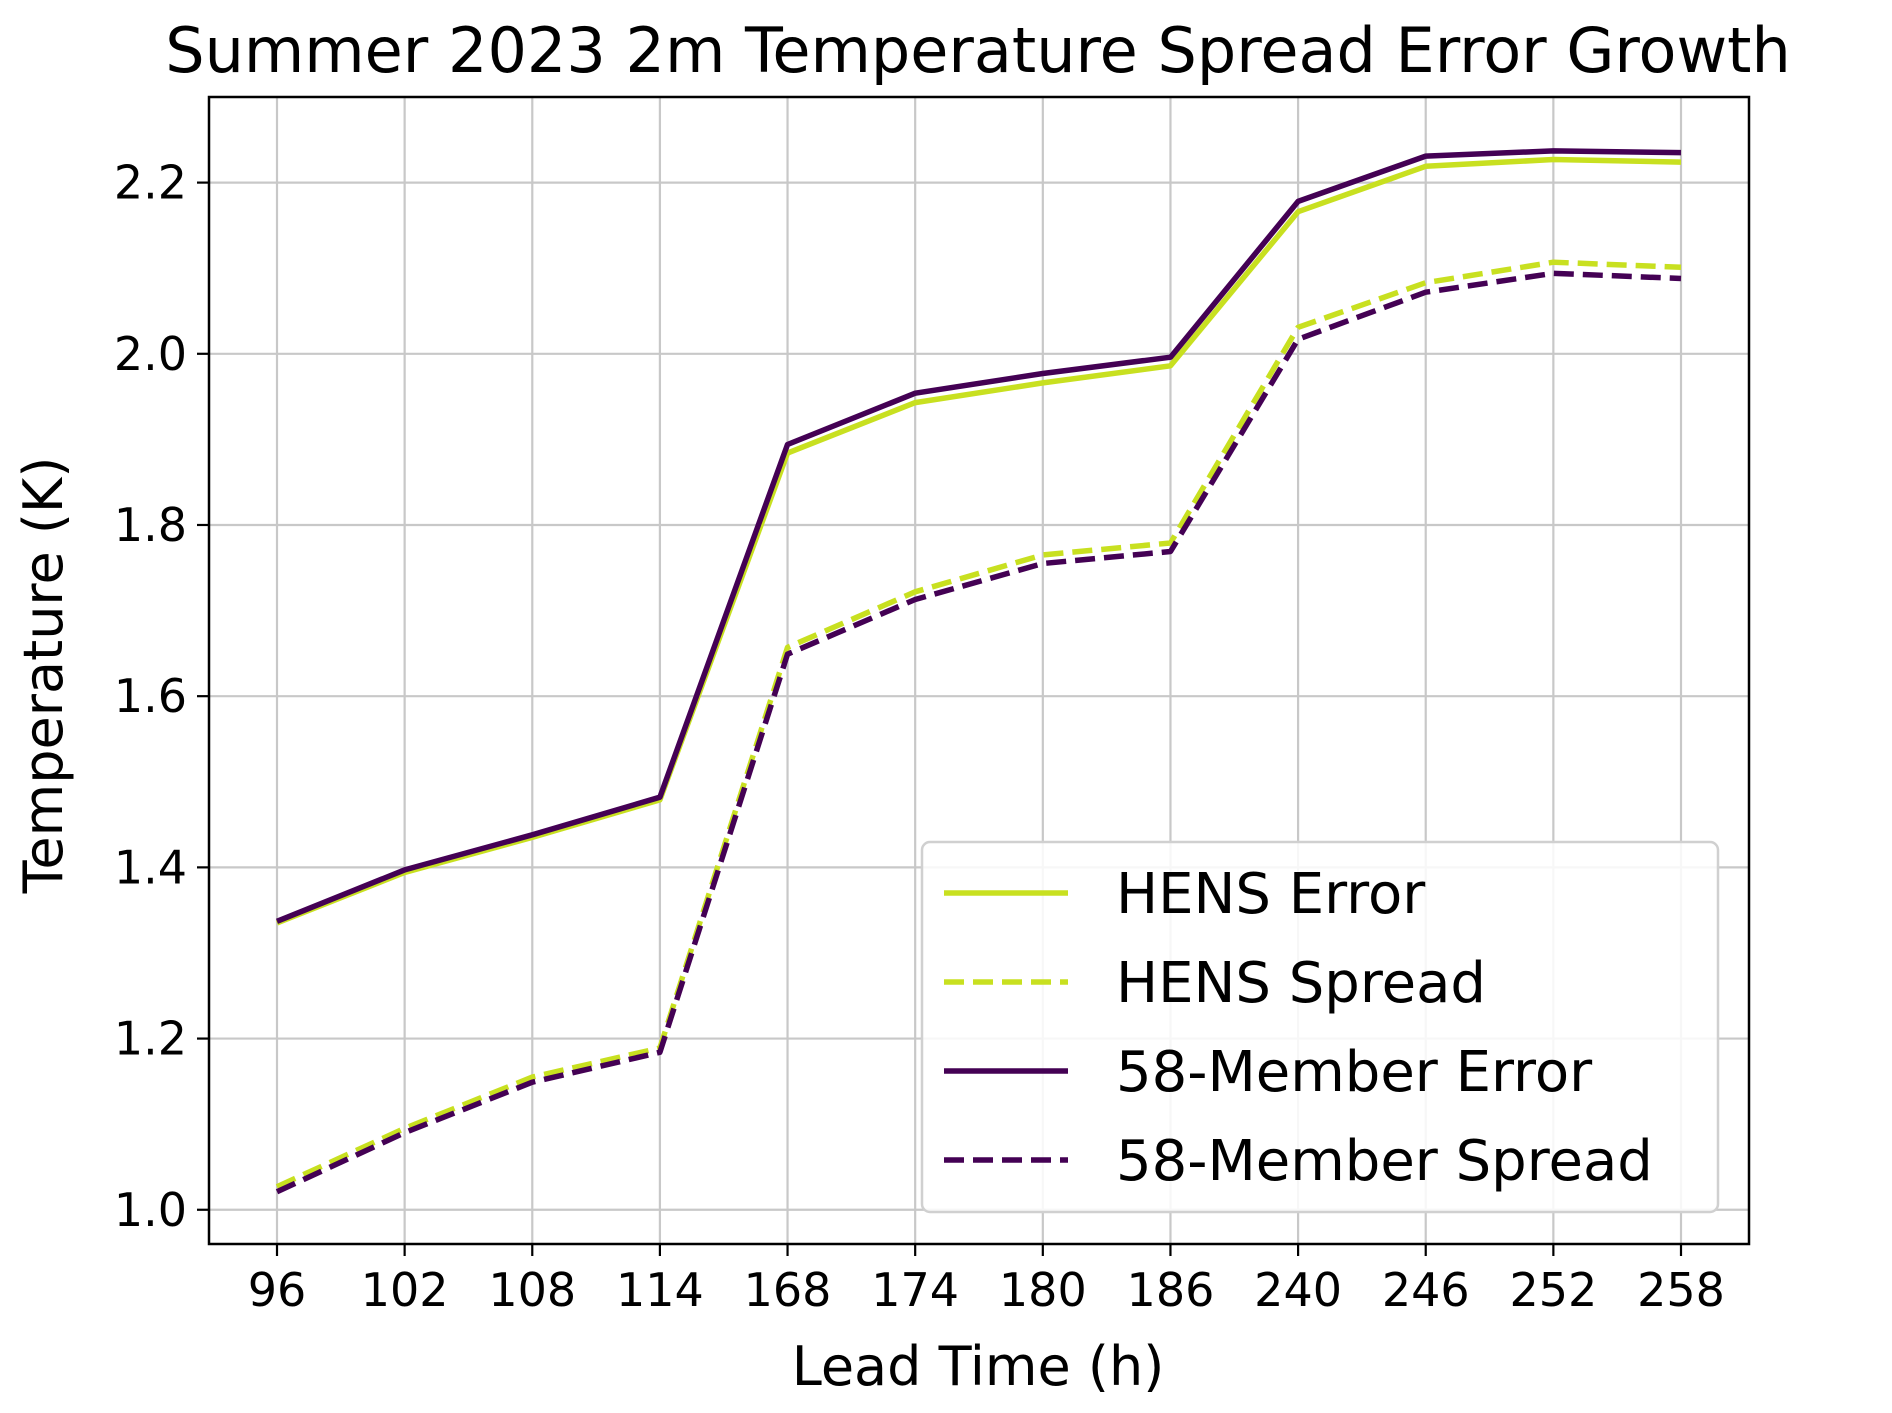 The image size is (1892, 1413). What do you see at coordinates (1354, 1072) in the screenshot?
I see `legend-label: 58-Member Error` at bounding box center [1354, 1072].